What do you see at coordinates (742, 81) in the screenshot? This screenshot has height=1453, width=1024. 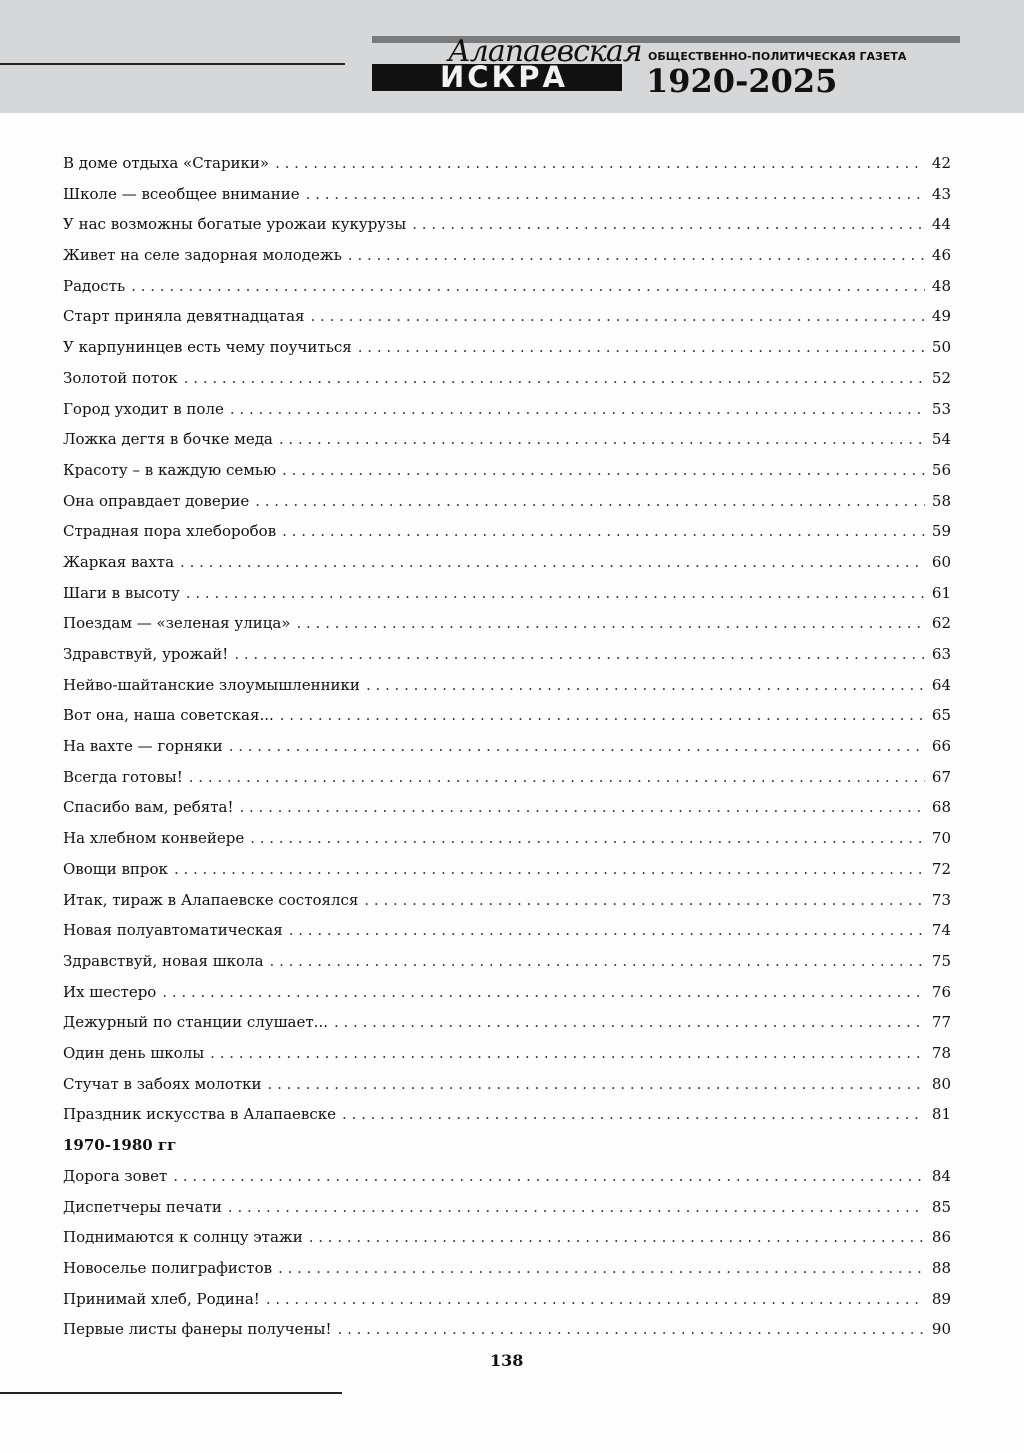 I see `header-years: 1920-2025` at bounding box center [742, 81].